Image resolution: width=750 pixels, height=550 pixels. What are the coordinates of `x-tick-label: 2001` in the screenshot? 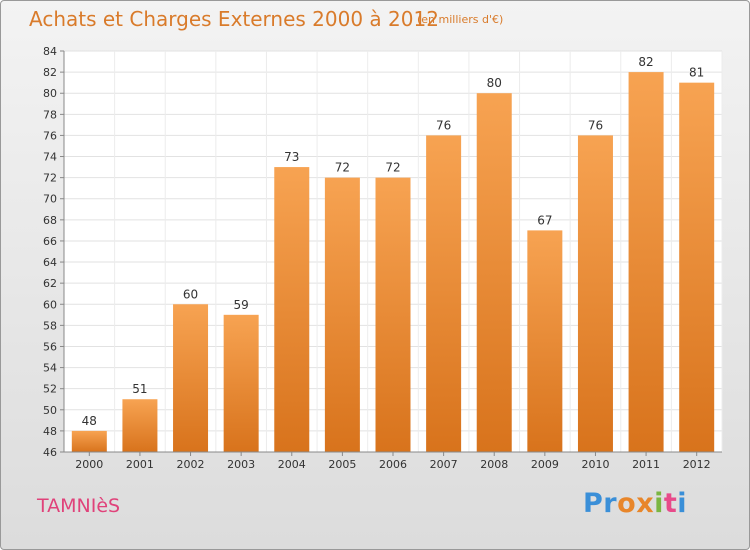 It's located at (140, 464).